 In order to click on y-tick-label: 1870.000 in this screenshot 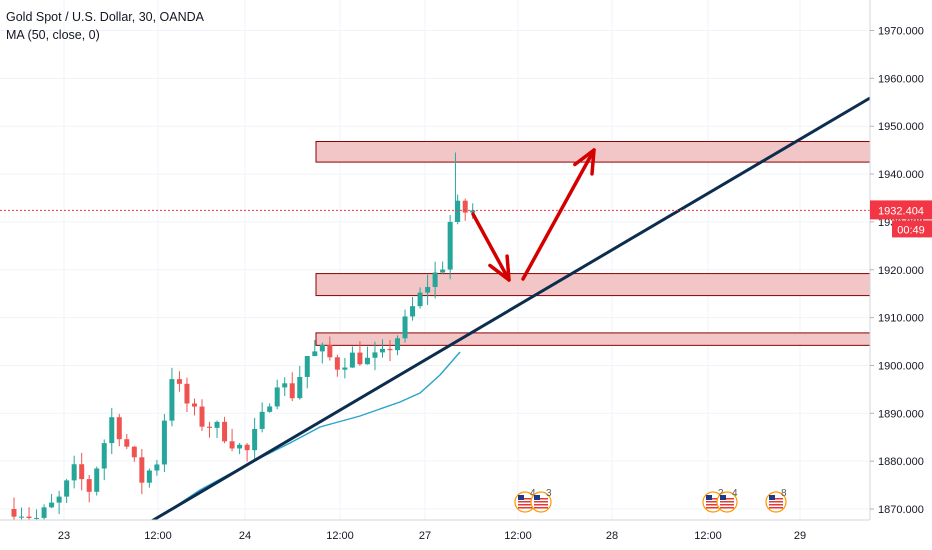, I will do `click(901, 510)`.